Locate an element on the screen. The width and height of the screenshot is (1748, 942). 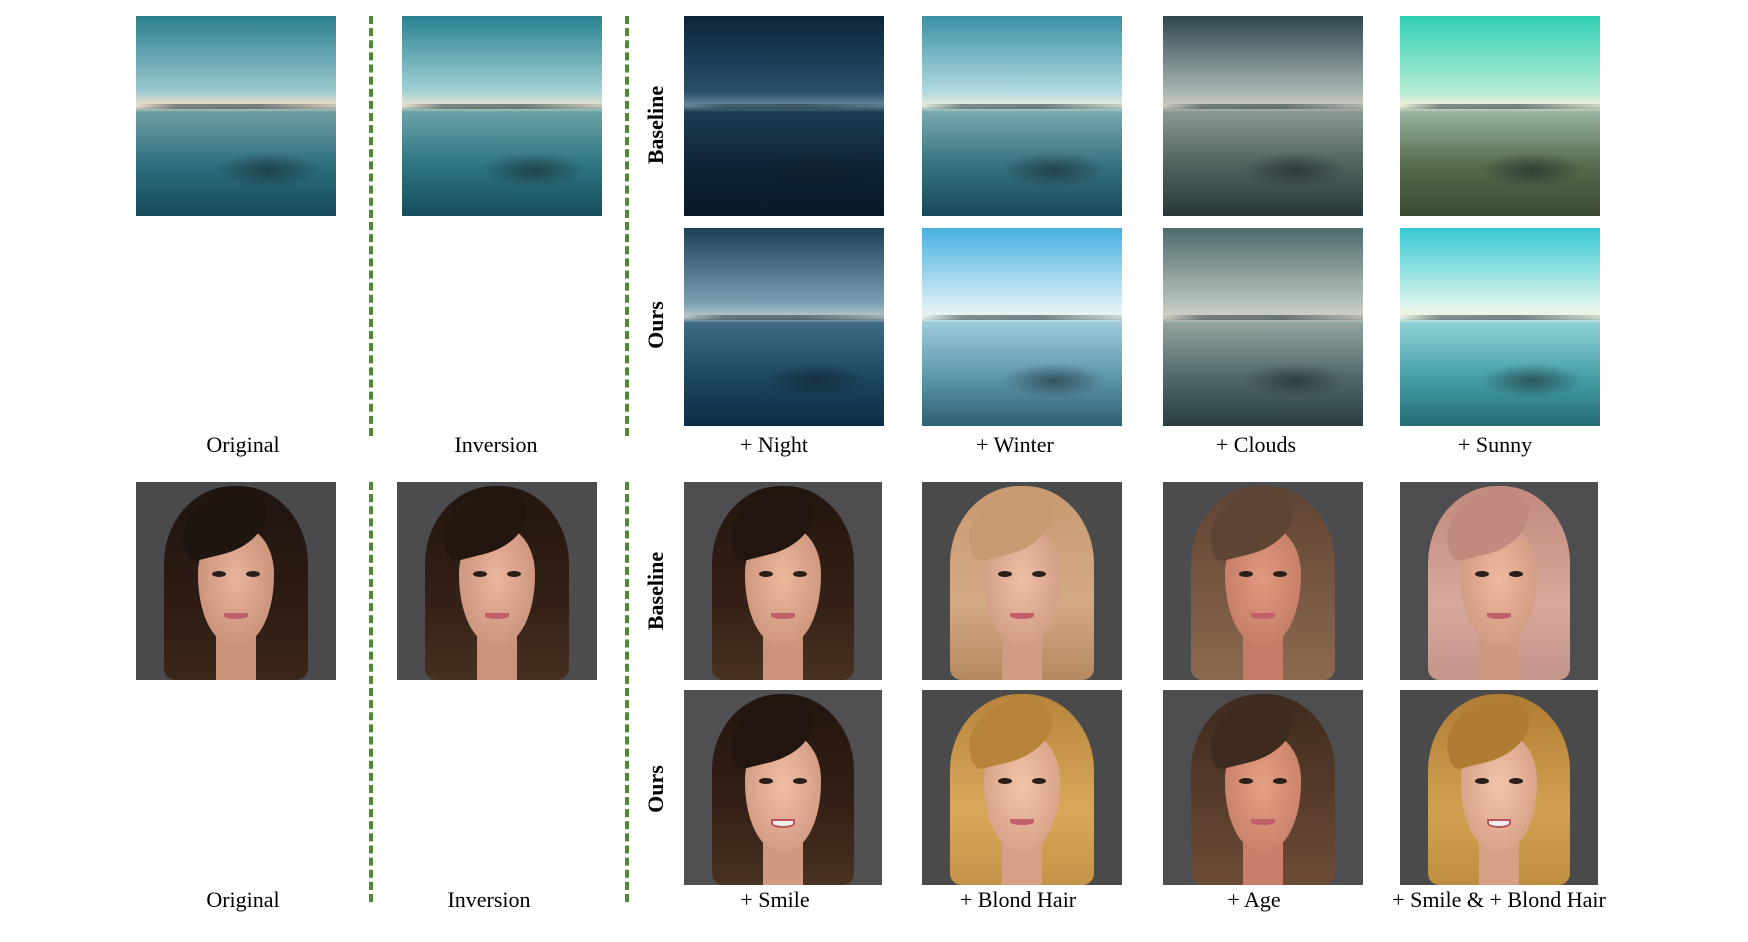
landscape-baseline-sunny-image is located at coordinates (1500, 116).